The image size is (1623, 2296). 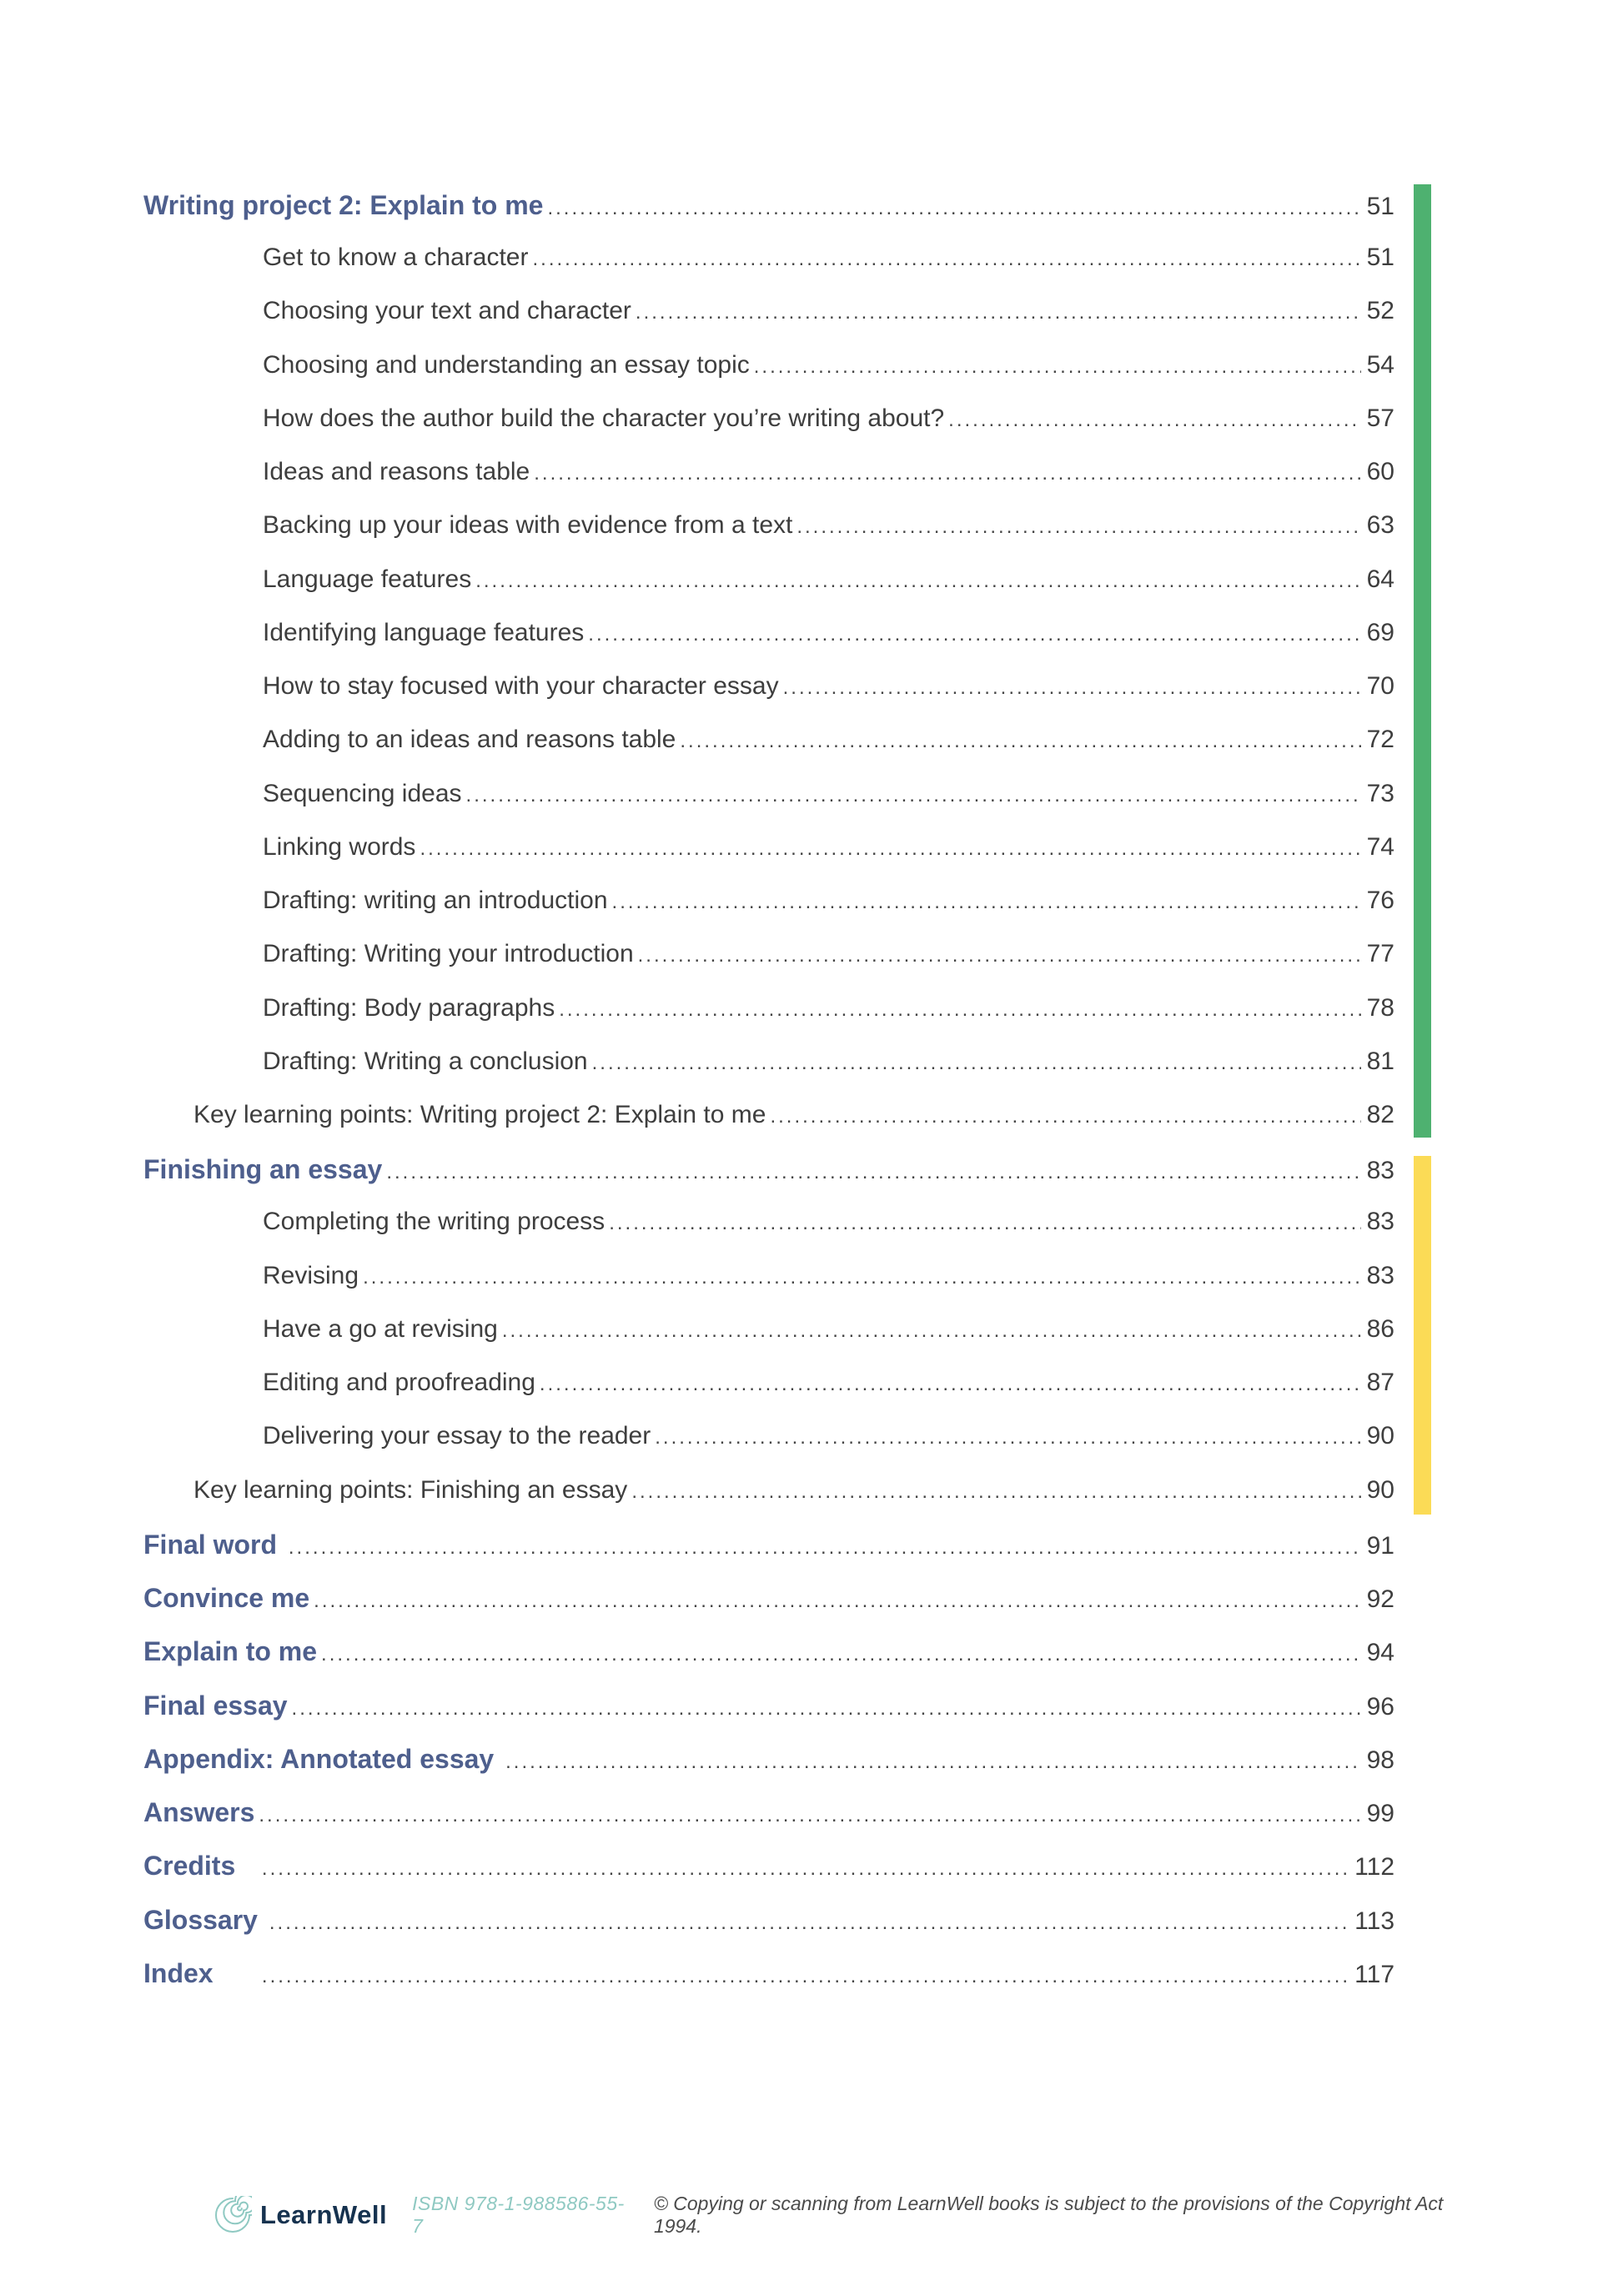 What do you see at coordinates (1380, 793) in the screenshot?
I see `toc-page-number: 73` at bounding box center [1380, 793].